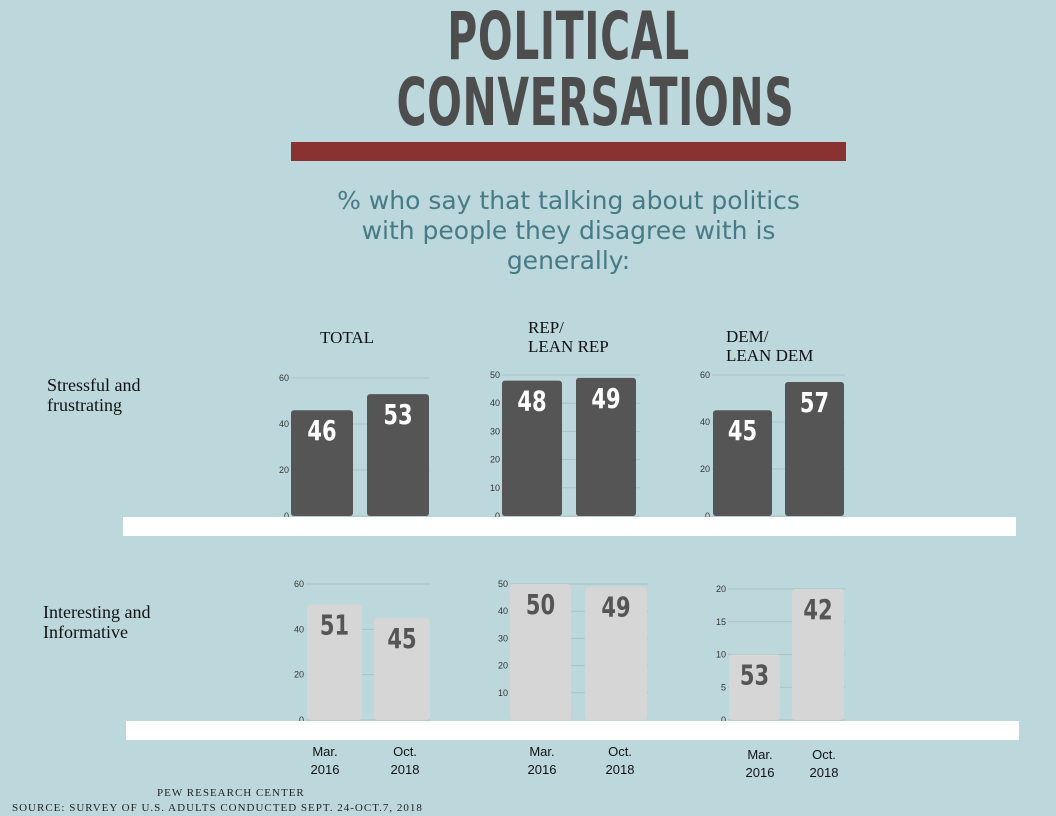 This screenshot has width=1056, height=816. Describe the element at coordinates (540, 604) in the screenshot. I see `bar-value-label: 50` at that location.